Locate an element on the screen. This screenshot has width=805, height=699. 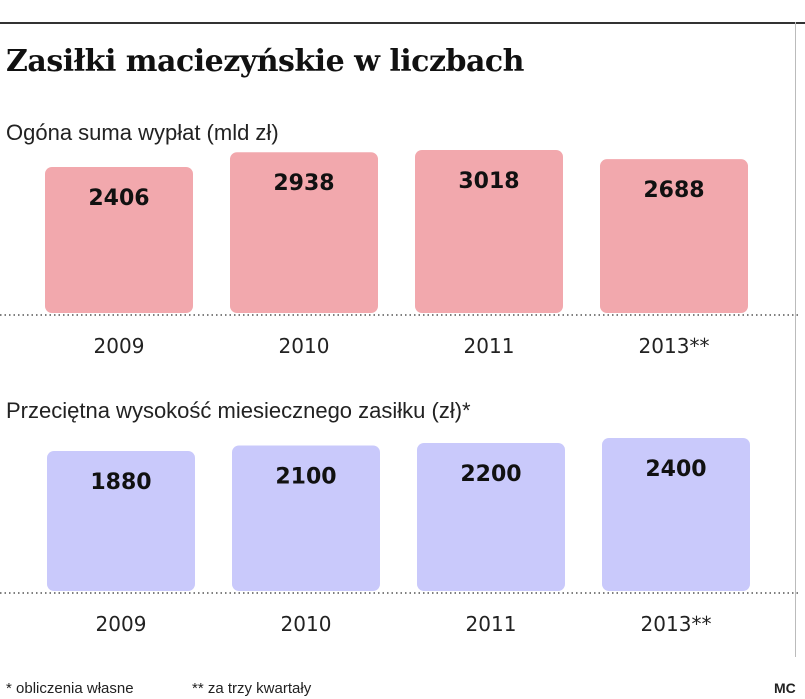
bar-value-label: 2688 is located at coordinates (673, 190).